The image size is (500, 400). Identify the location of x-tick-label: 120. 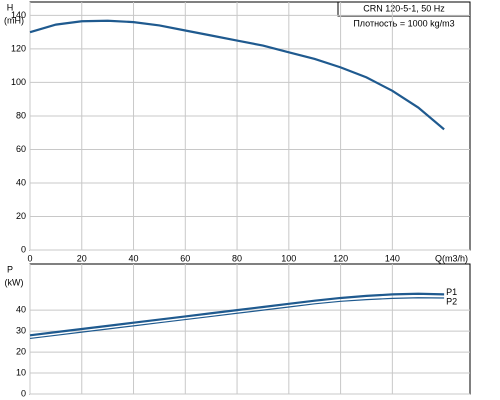
(340, 258).